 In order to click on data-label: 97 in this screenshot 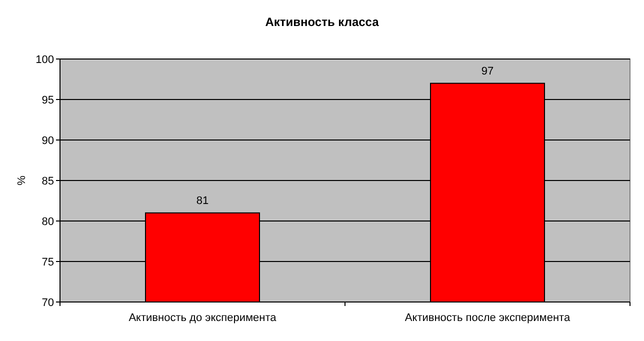, I will do `click(487, 71)`.